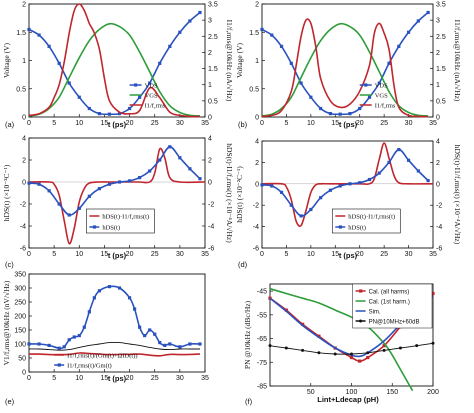 Image resolution: width=474 pixels, height=413 pixels. What do you see at coordinates (409, 123) in the screenshot?
I see `x-tick-label: 30` at bounding box center [409, 123].